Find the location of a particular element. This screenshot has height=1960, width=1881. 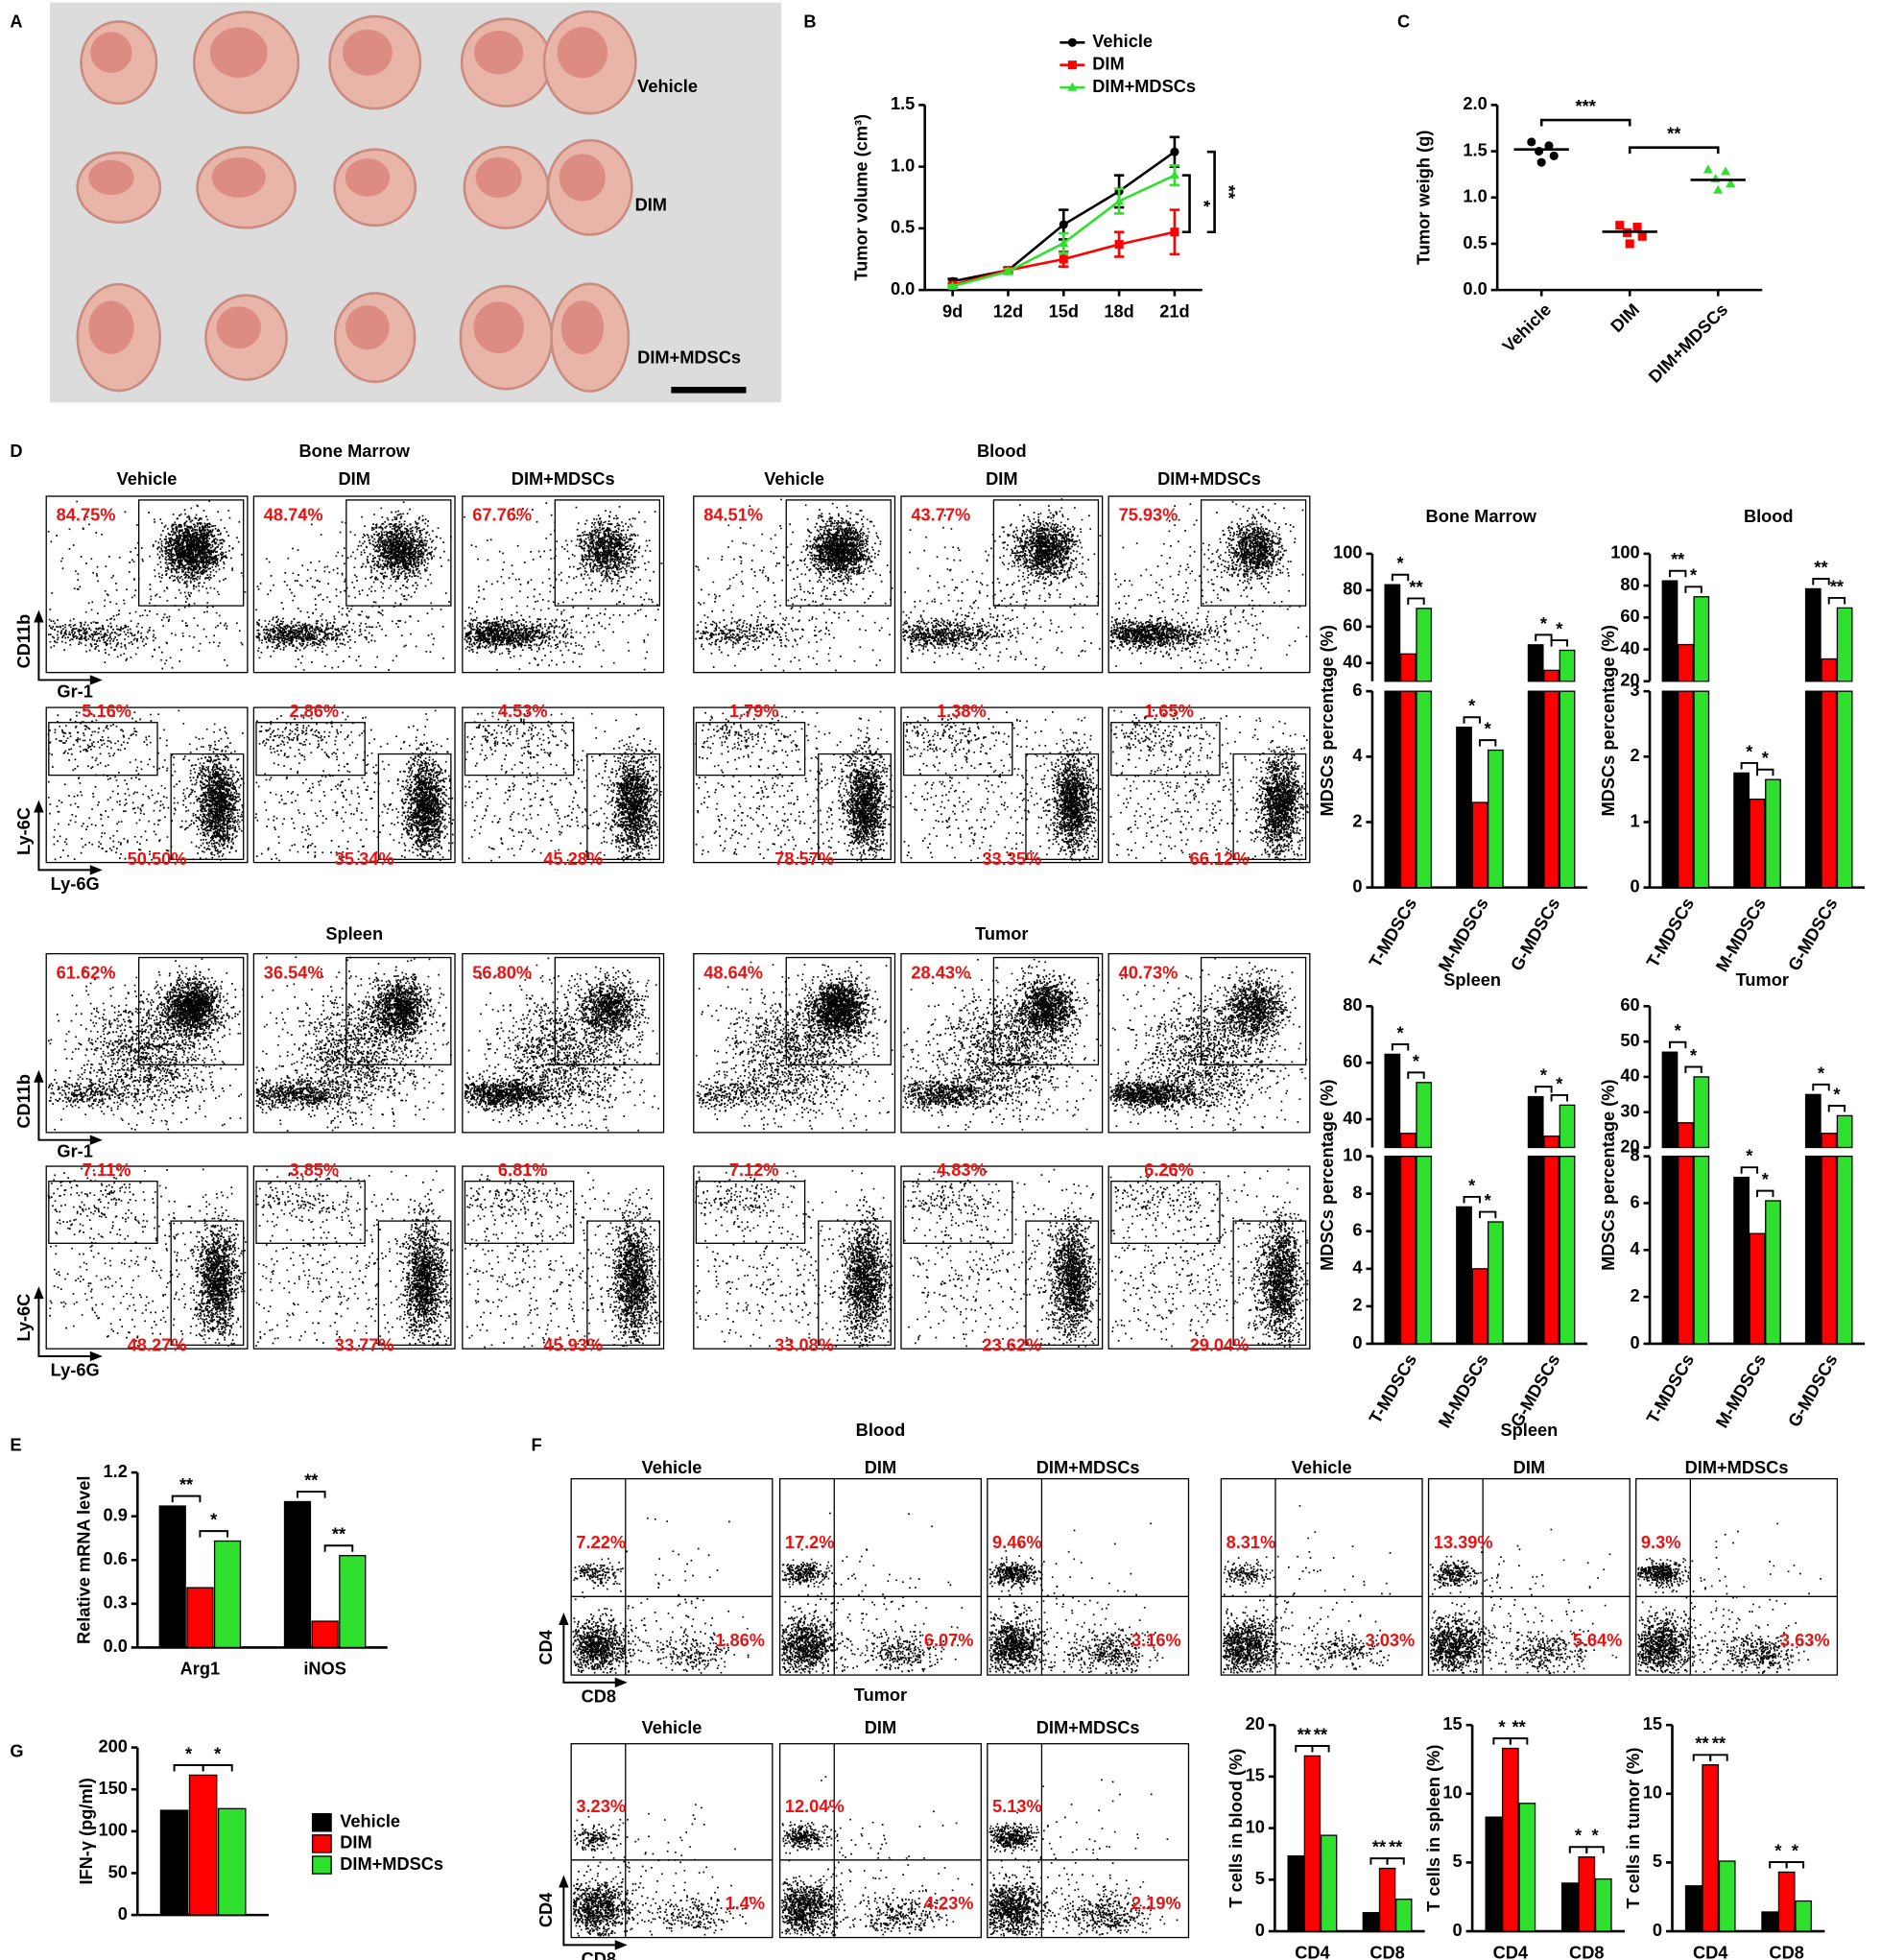

axis-arrow is located at coordinates (67, 1324).